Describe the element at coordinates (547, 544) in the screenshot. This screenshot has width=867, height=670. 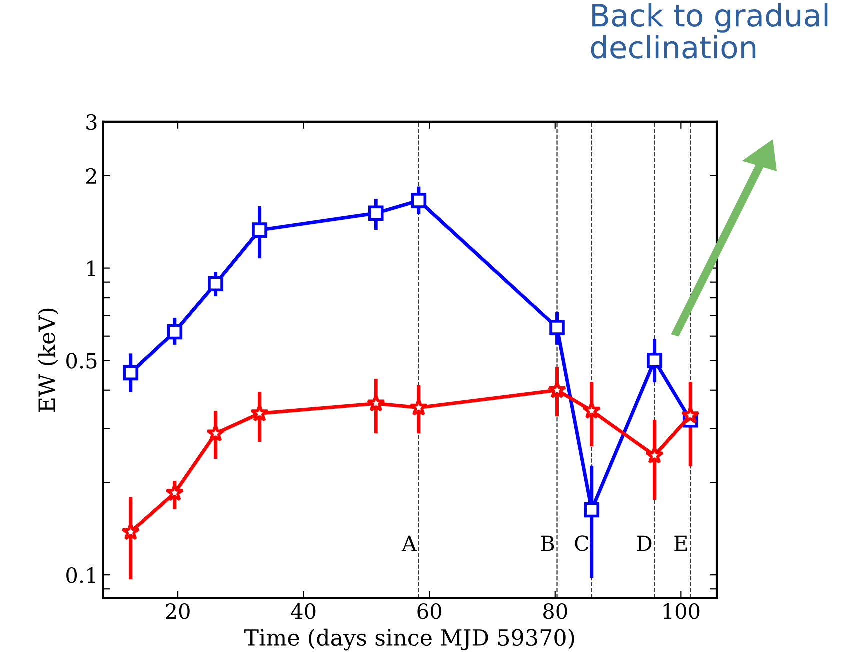
I see `ref-line-label: B` at that location.